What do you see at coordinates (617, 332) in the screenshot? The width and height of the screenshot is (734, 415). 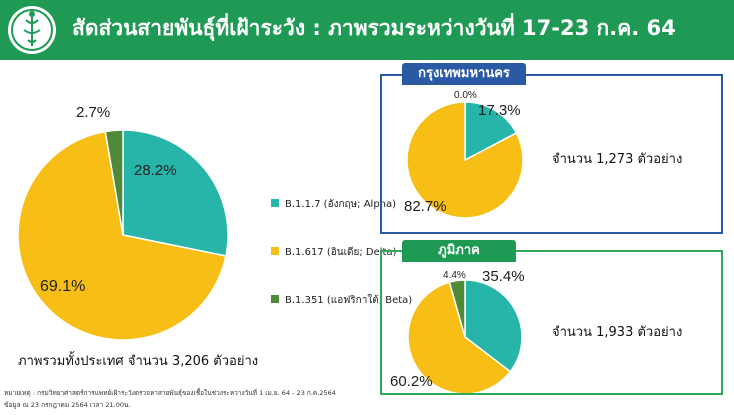 I see `region-sample-label: จำนวน 1,933 ตัวอย่าง` at bounding box center [617, 332].